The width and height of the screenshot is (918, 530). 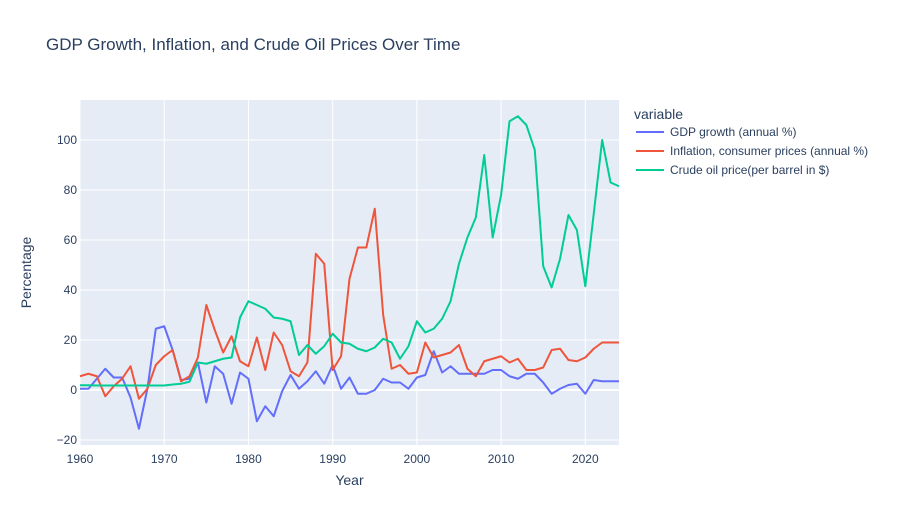 What do you see at coordinates (248, 459) in the screenshot?
I see `x-tick-label: 1980` at bounding box center [248, 459].